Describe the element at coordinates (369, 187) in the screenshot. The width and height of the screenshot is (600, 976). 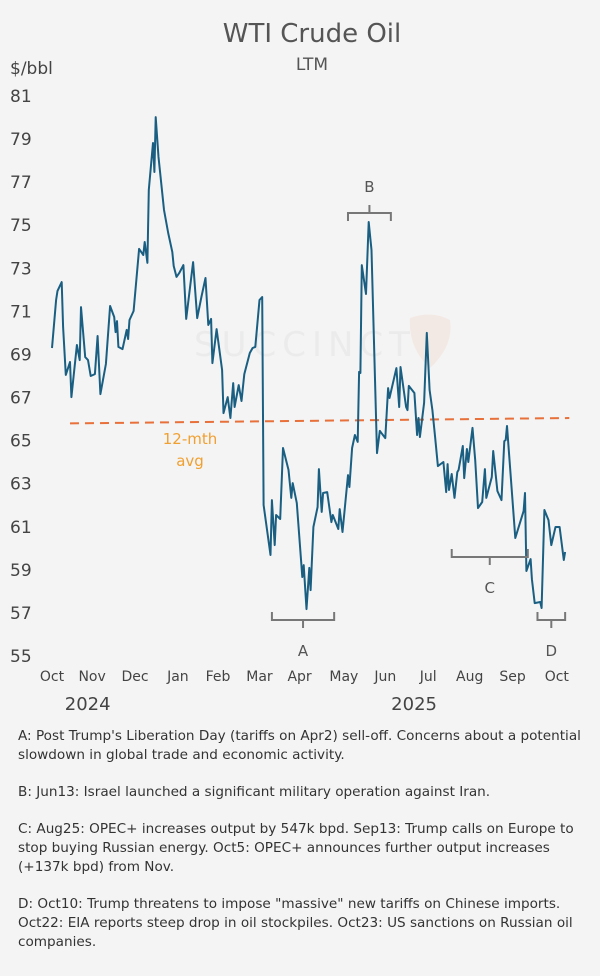
I see `annotation-label-b: B` at that location.